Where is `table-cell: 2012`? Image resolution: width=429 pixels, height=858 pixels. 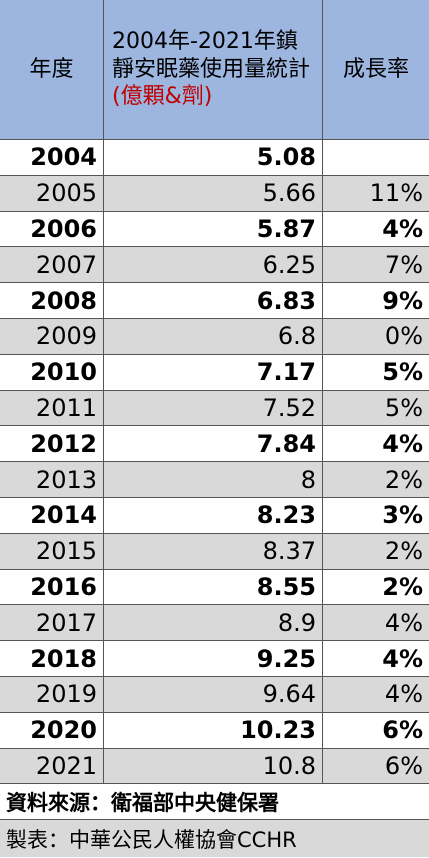
table-cell: 2012 is located at coordinates (52, 444).